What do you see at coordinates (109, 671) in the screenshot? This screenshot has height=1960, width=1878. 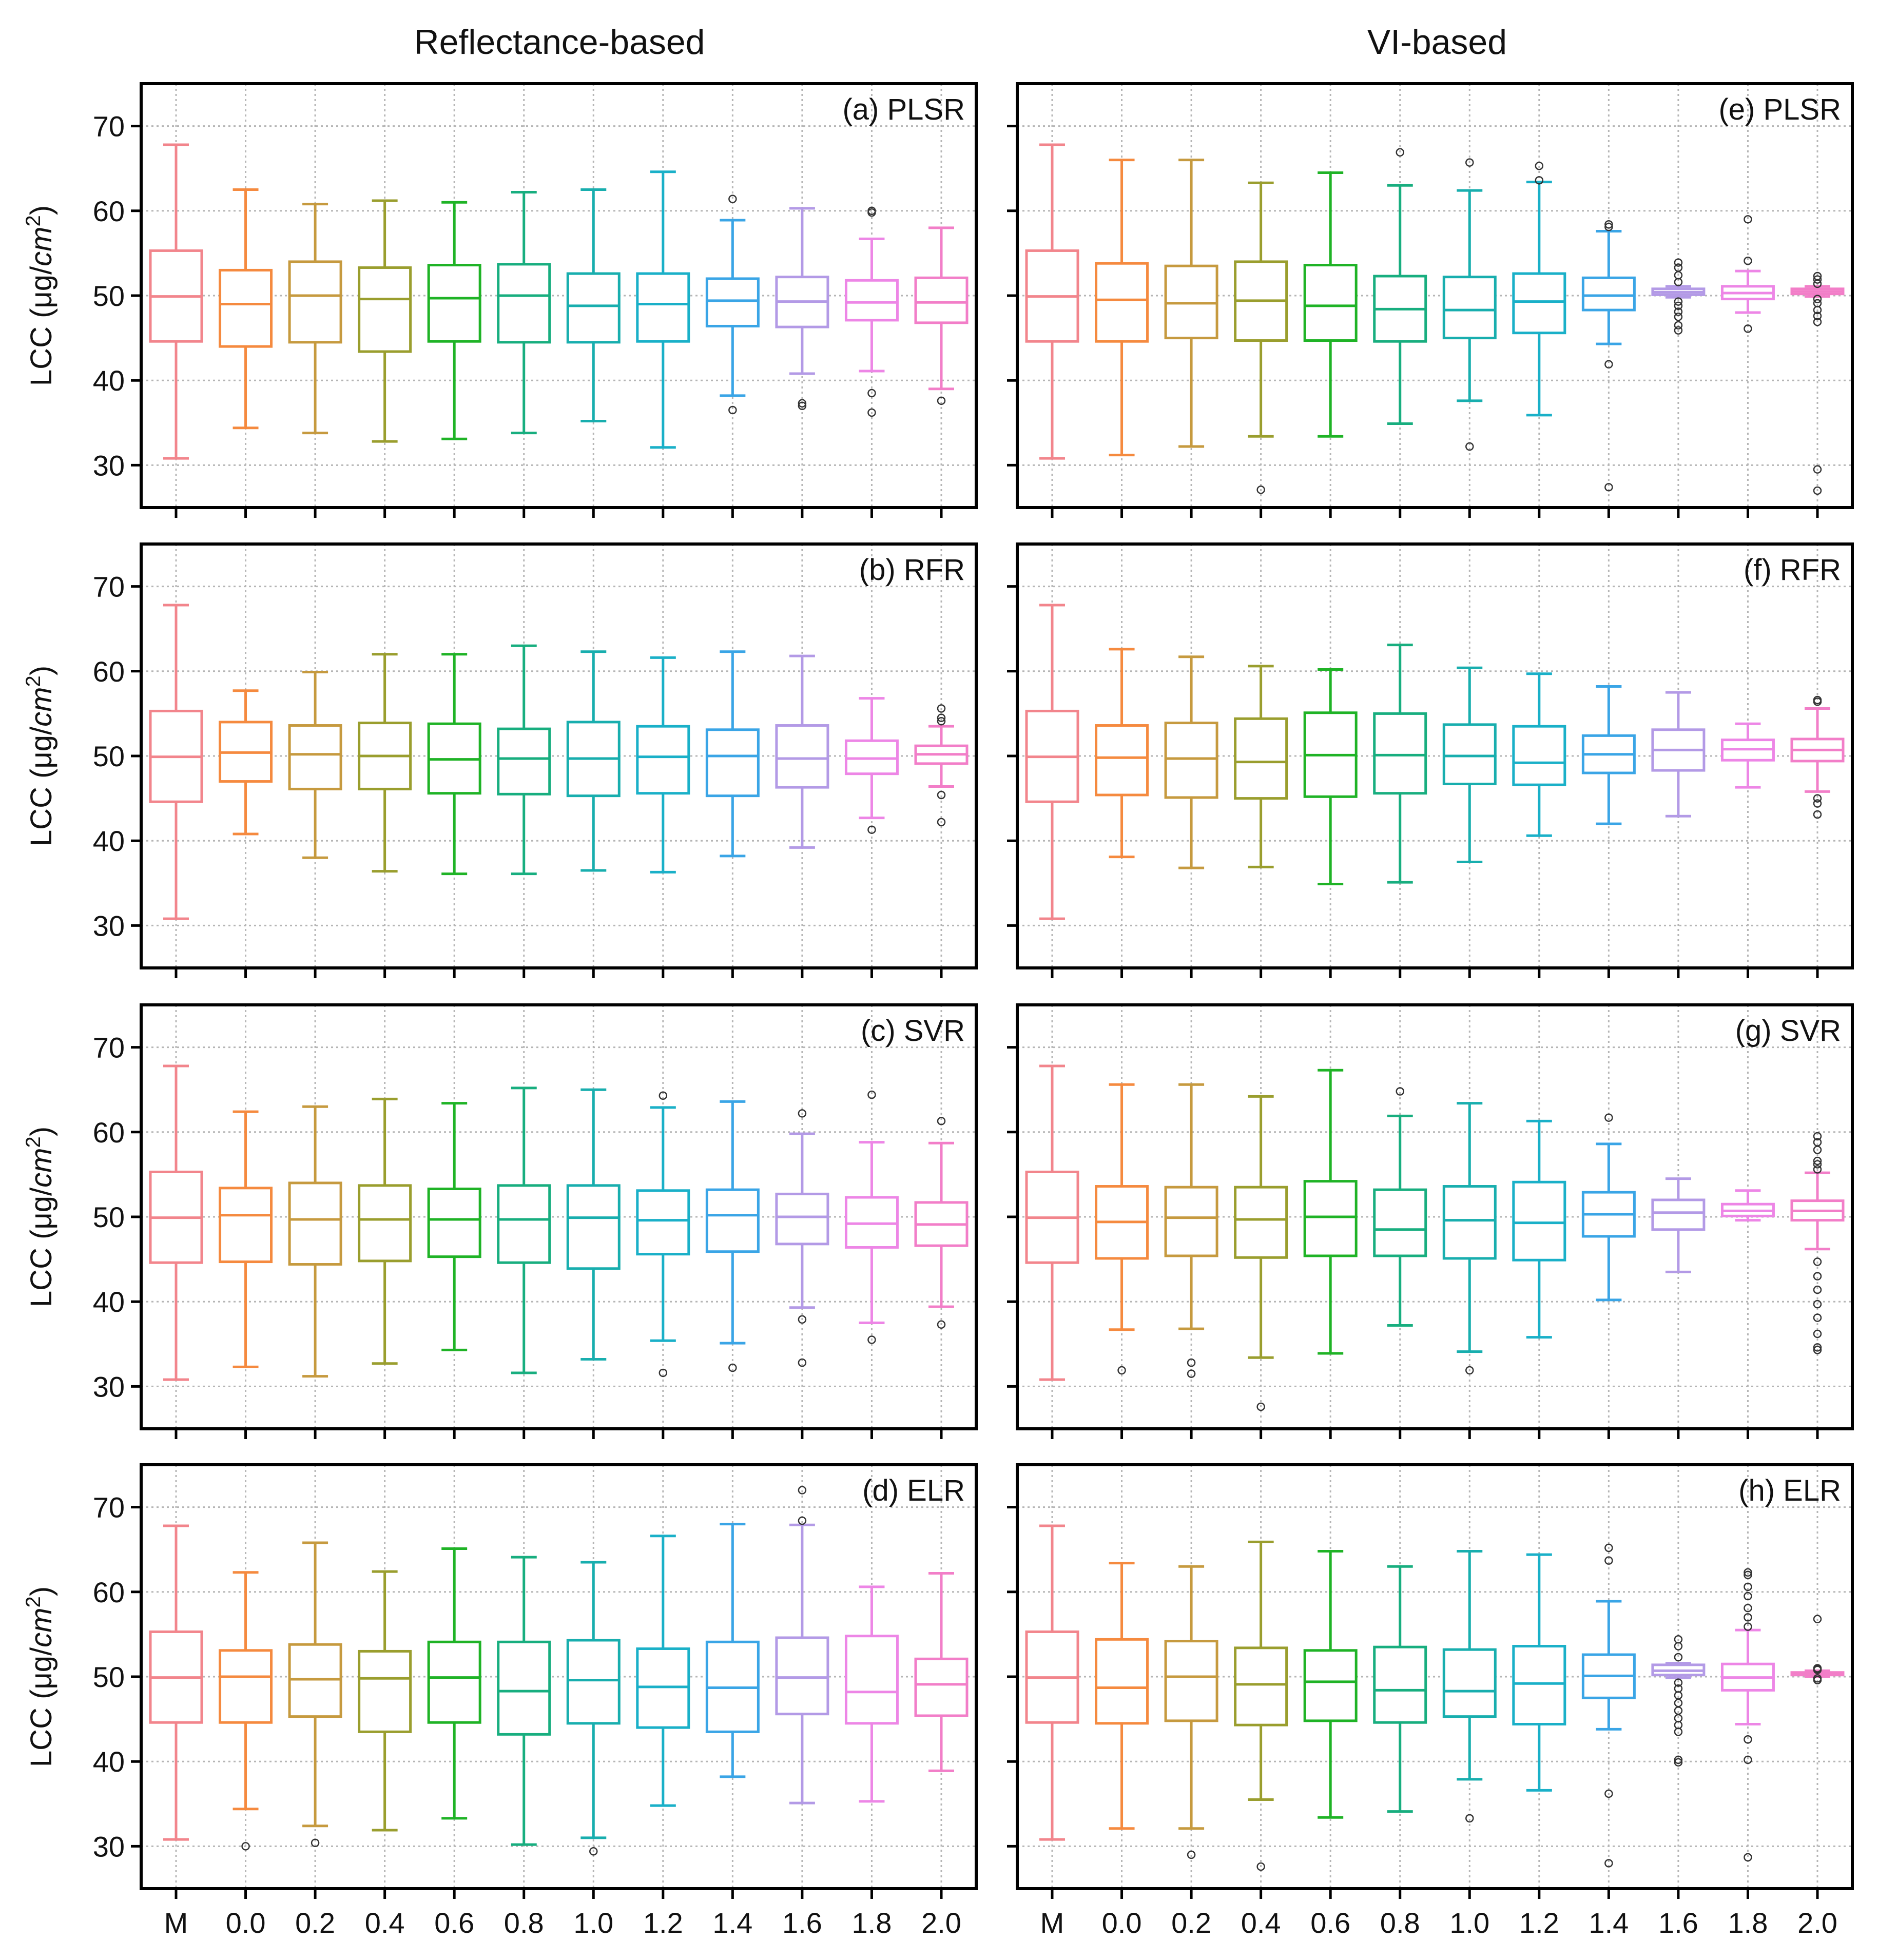 I see `y-tick-label: 60` at bounding box center [109, 671].